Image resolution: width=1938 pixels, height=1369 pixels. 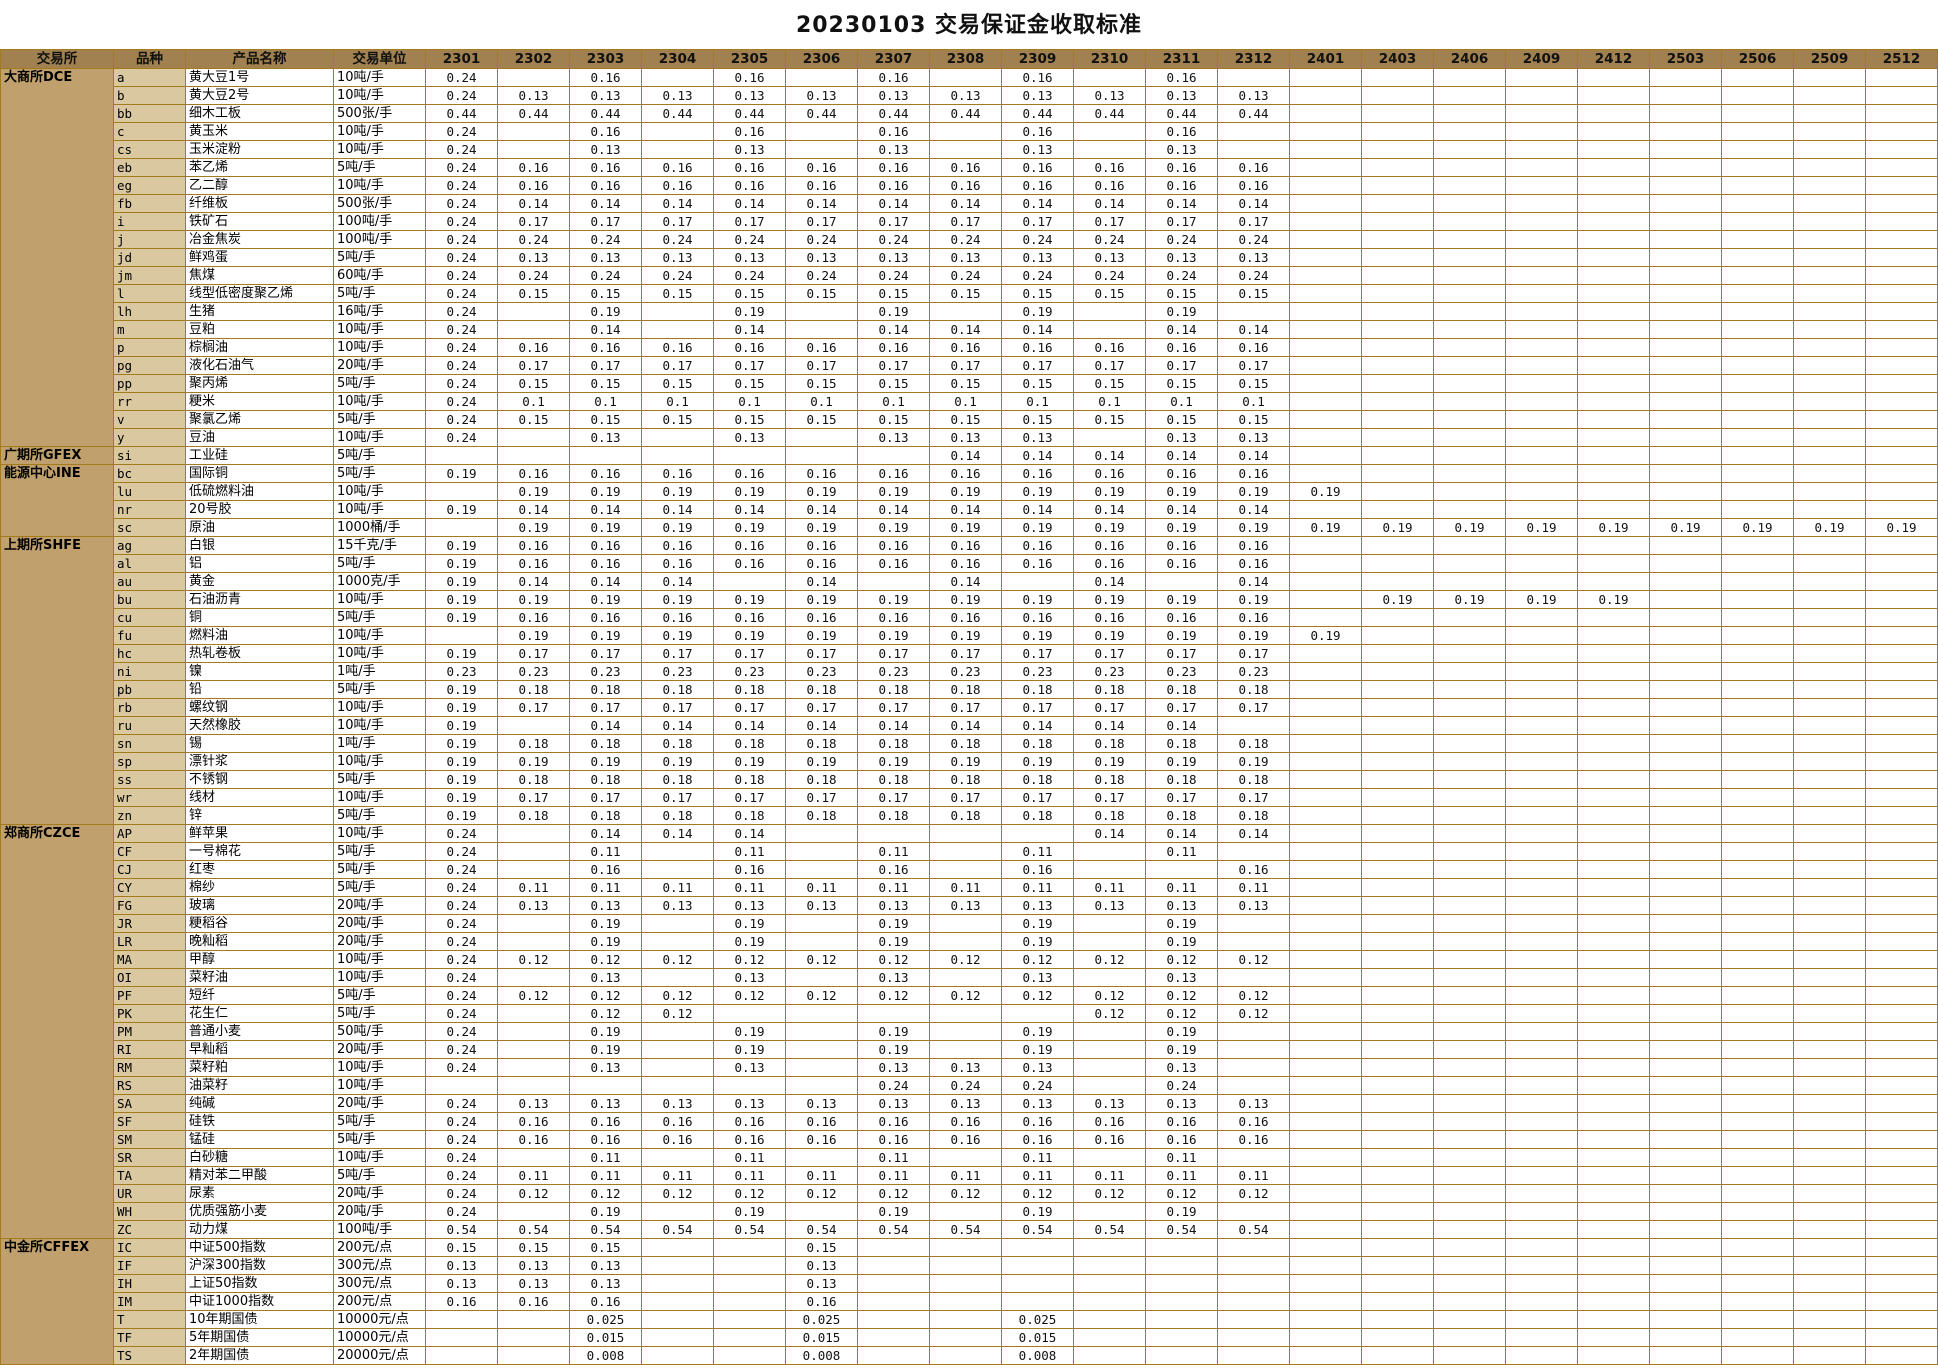 What do you see at coordinates (821, 1337) in the screenshot?
I see `margin-rate-cell: 0.015` at bounding box center [821, 1337].